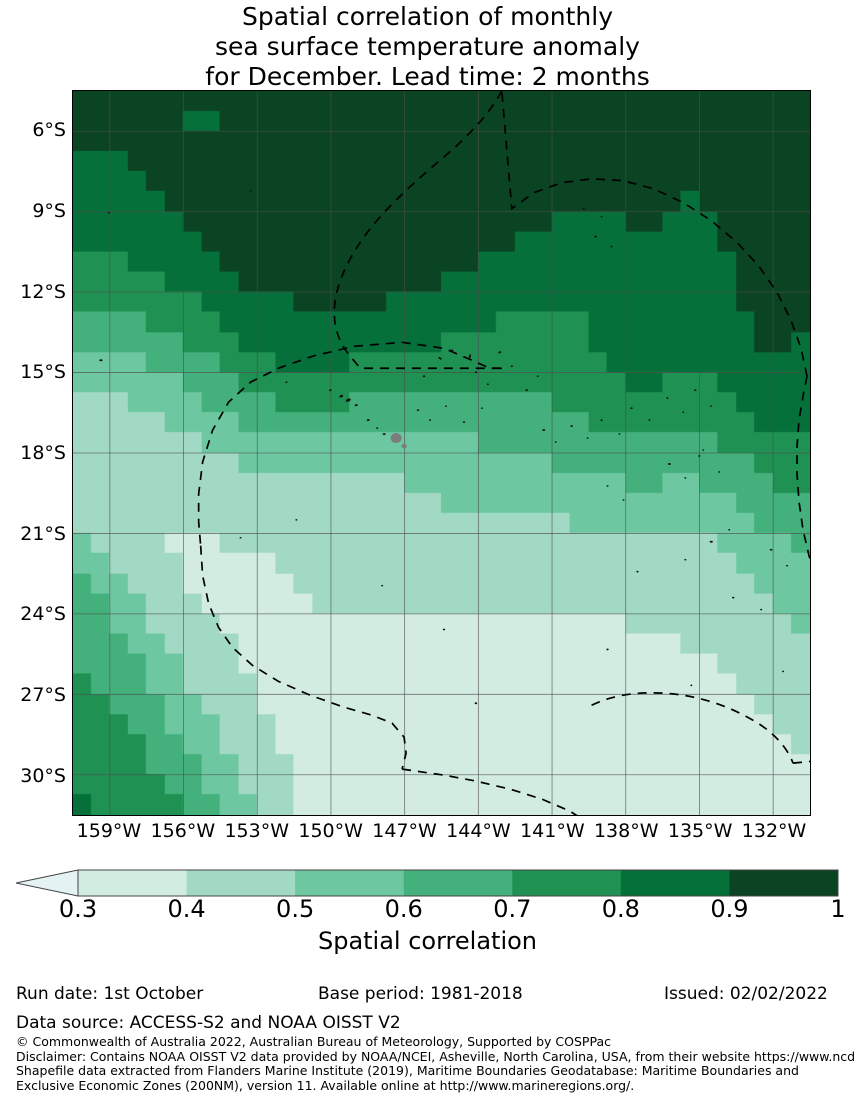 This screenshot has width=855, height=1095. Describe the element at coordinates (427, 76) in the screenshot. I see `chart-title-line-3: for December. Lead time: 2 months` at that location.